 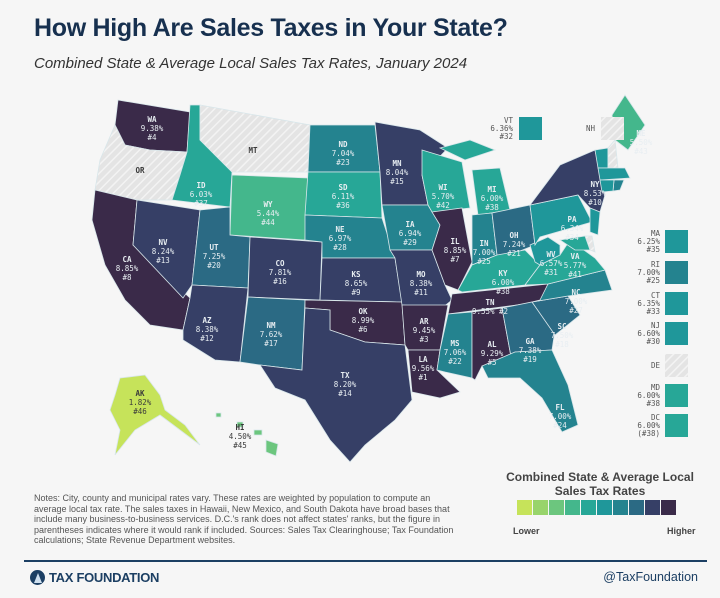 What do you see at coordinates (513, 230) in the screenshot?
I see `state-oh` at bounding box center [513, 230].